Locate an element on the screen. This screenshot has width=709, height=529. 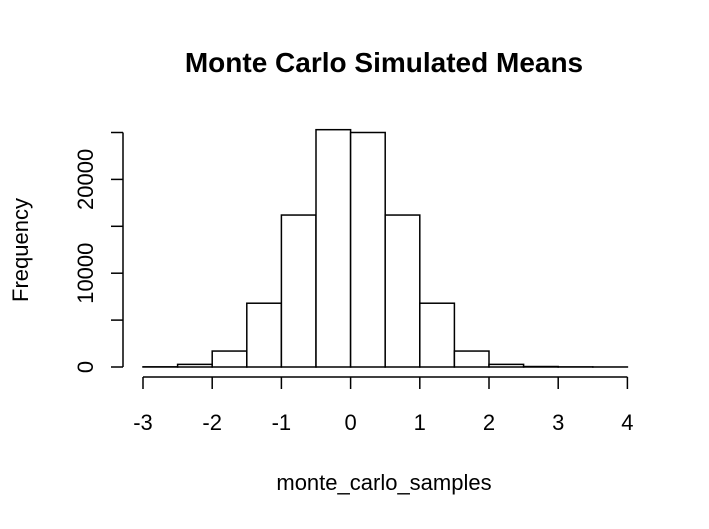
y-axis: 0 10000 20000 is located at coordinates (98, 252).